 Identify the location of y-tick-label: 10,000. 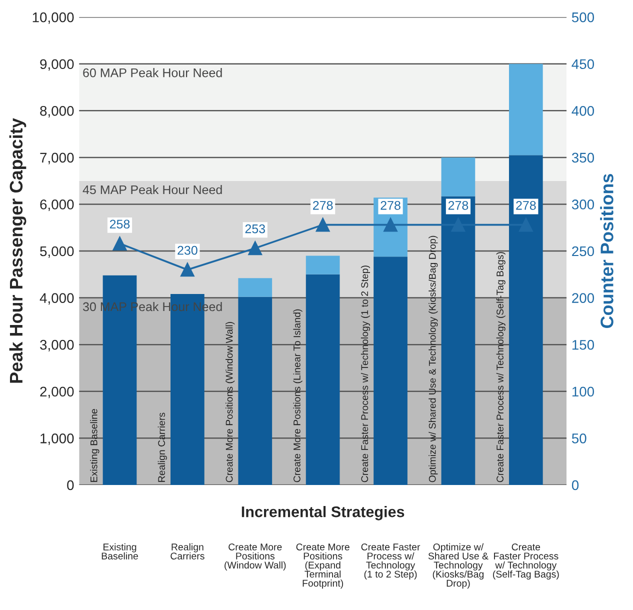
(53, 18).